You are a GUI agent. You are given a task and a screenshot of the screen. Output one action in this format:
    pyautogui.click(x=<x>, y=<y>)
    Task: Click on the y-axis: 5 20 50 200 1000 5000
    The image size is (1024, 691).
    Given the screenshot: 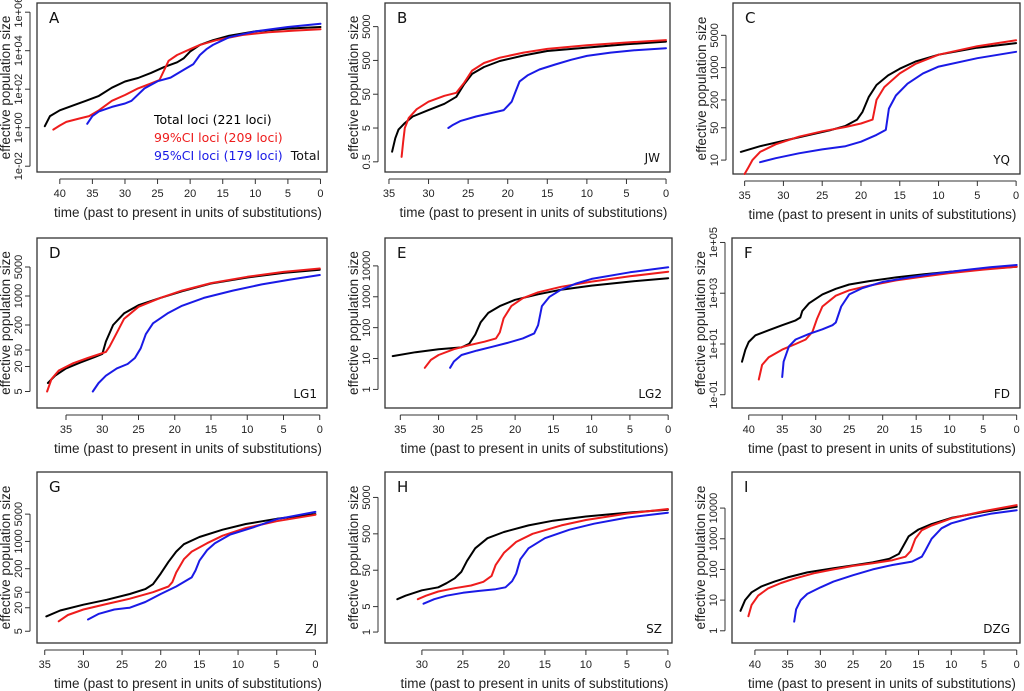 What is the action you would take?
    pyautogui.click(x=22, y=568)
    